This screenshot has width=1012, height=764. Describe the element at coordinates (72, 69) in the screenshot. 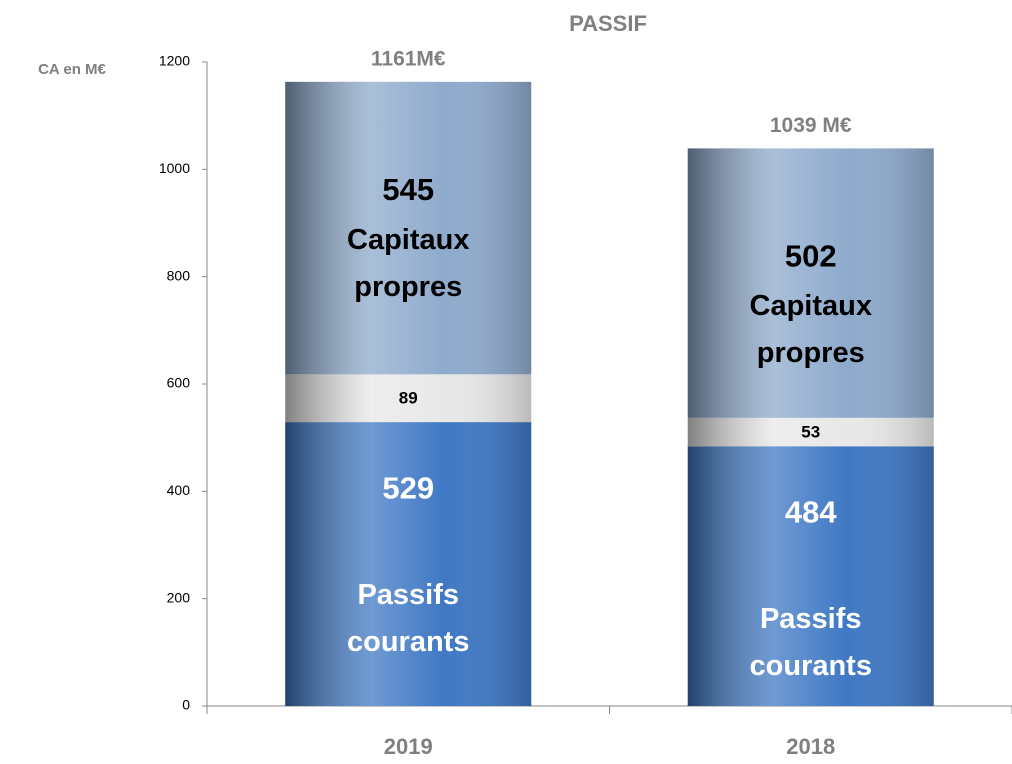

I see `y-axis-label: CA en M€` at that location.